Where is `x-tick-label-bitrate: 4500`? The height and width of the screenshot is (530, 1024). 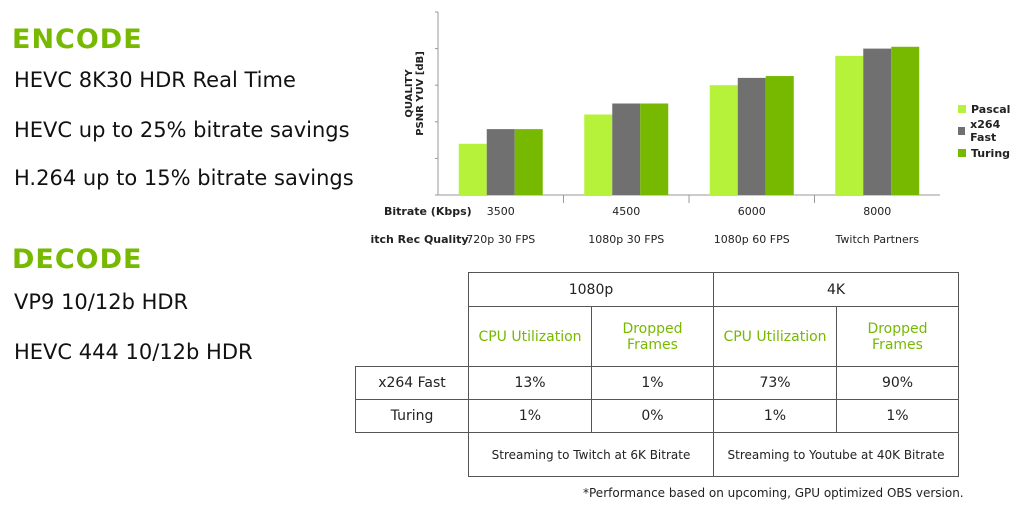 x-tick-label-bitrate: 4500 is located at coordinates (626, 211).